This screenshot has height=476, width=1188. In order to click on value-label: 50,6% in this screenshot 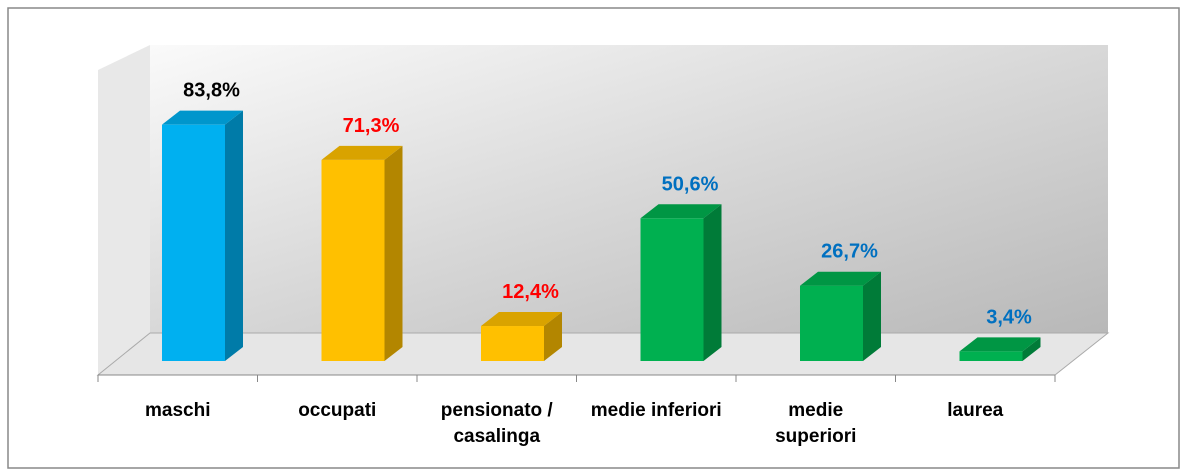, I will do `click(690, 184)`.